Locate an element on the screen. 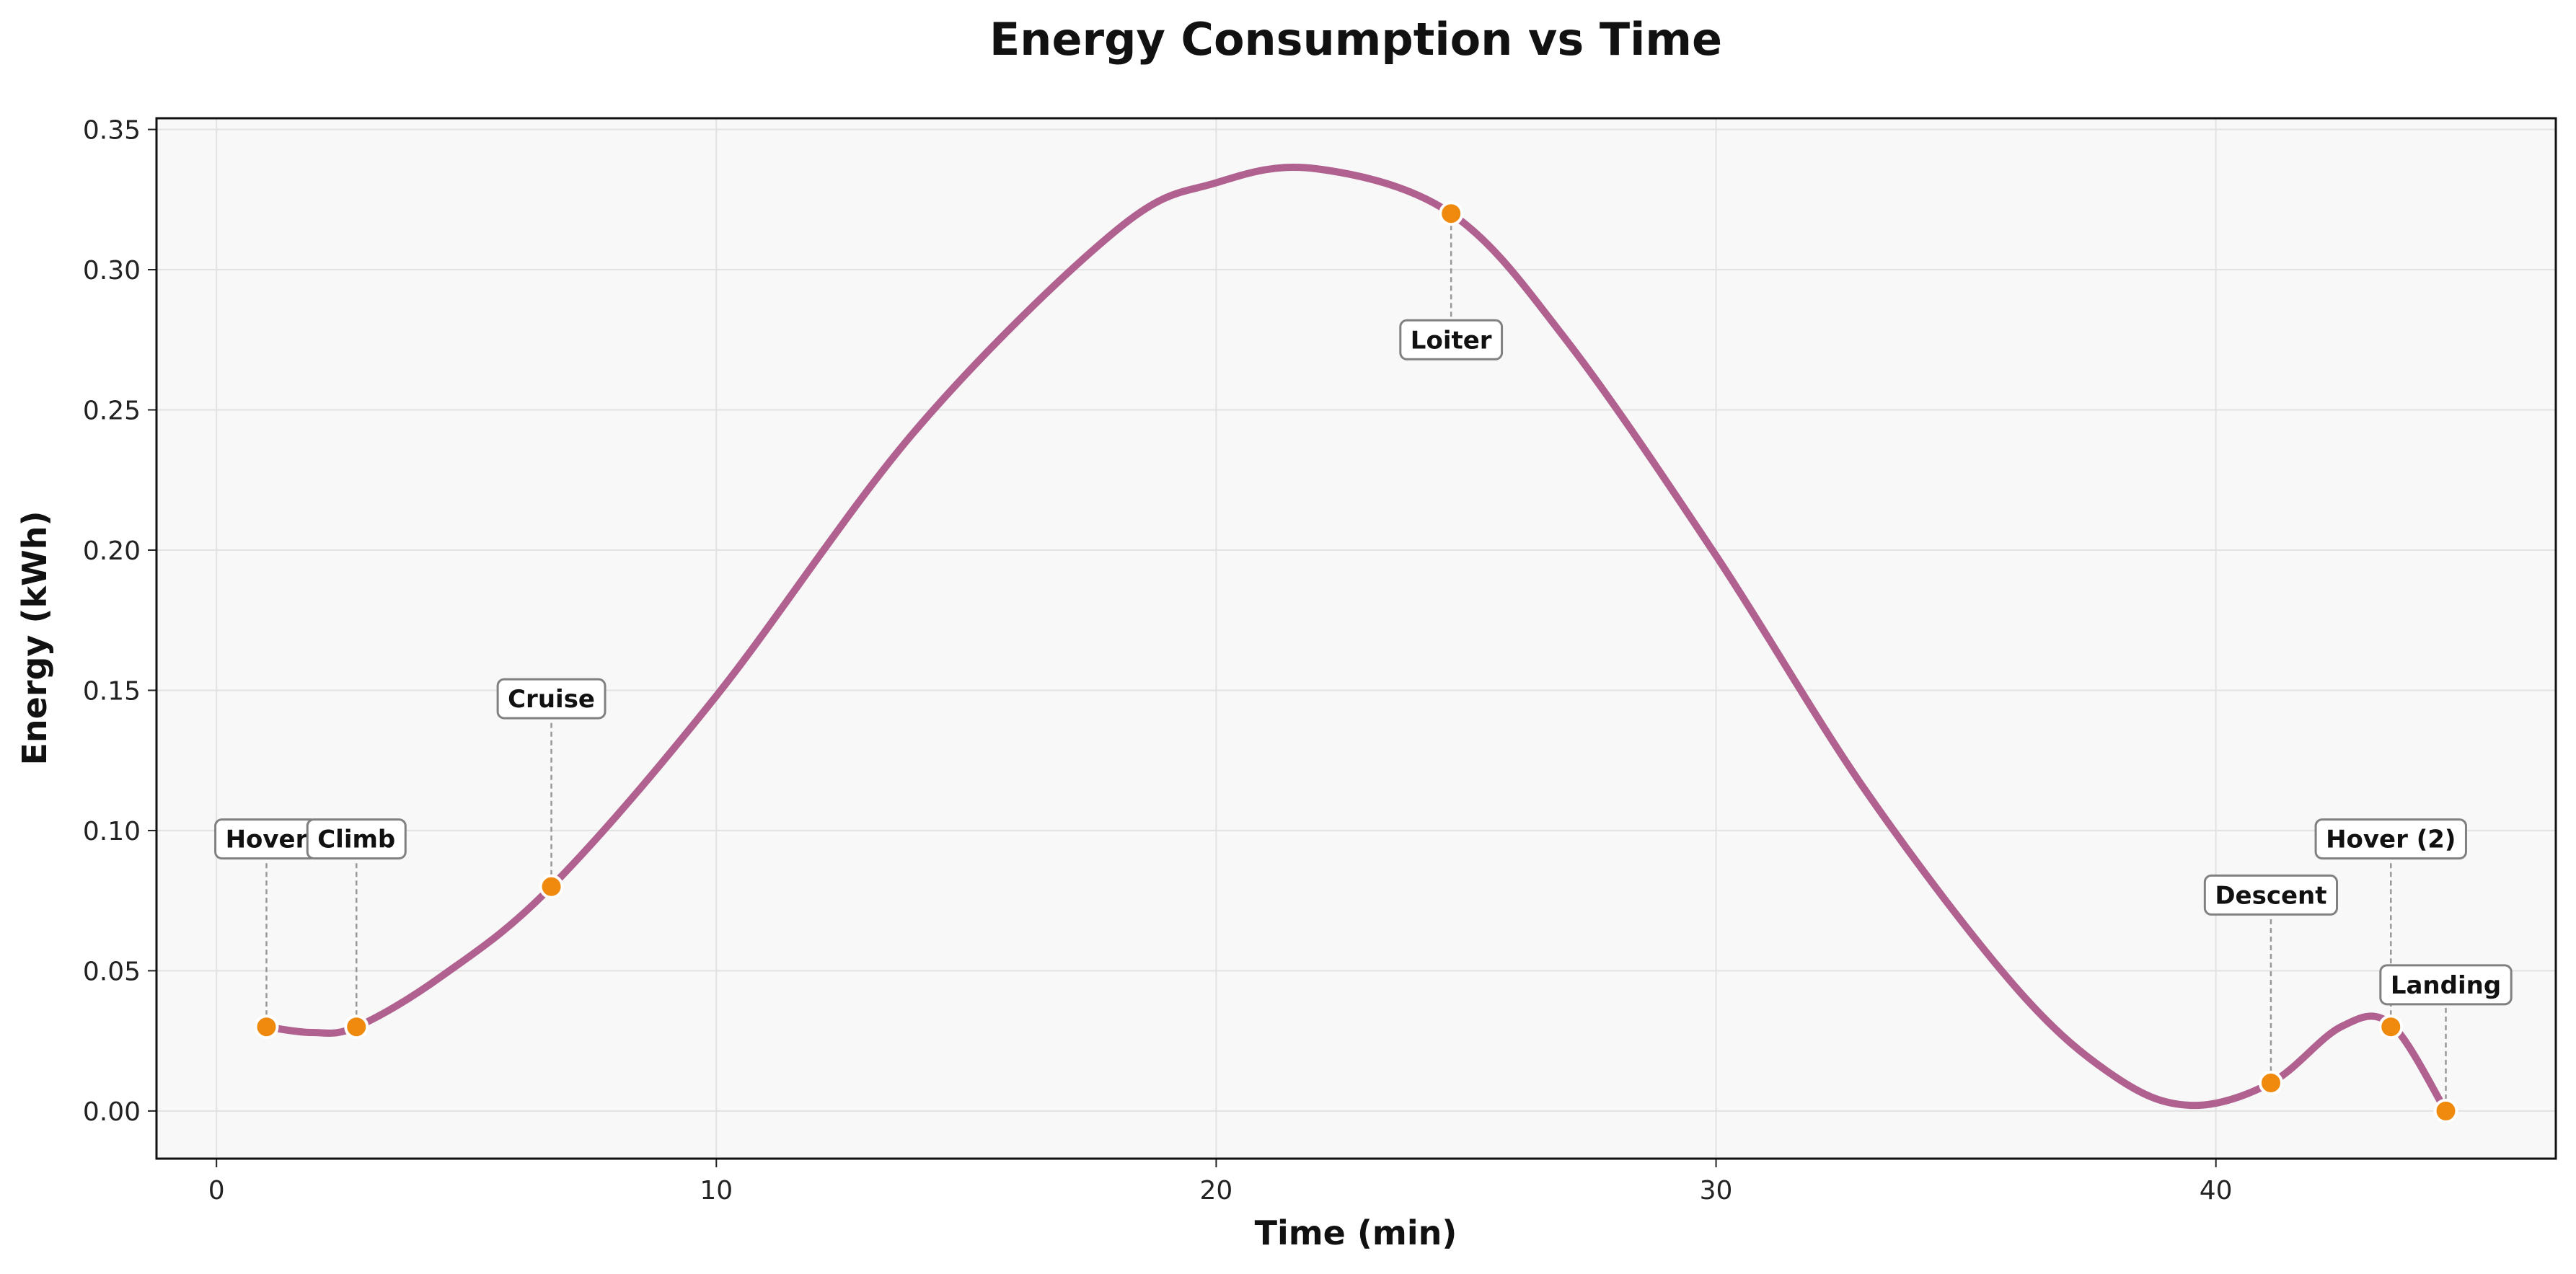  annotation-label: Landing is located at coordinates (2446, 985).